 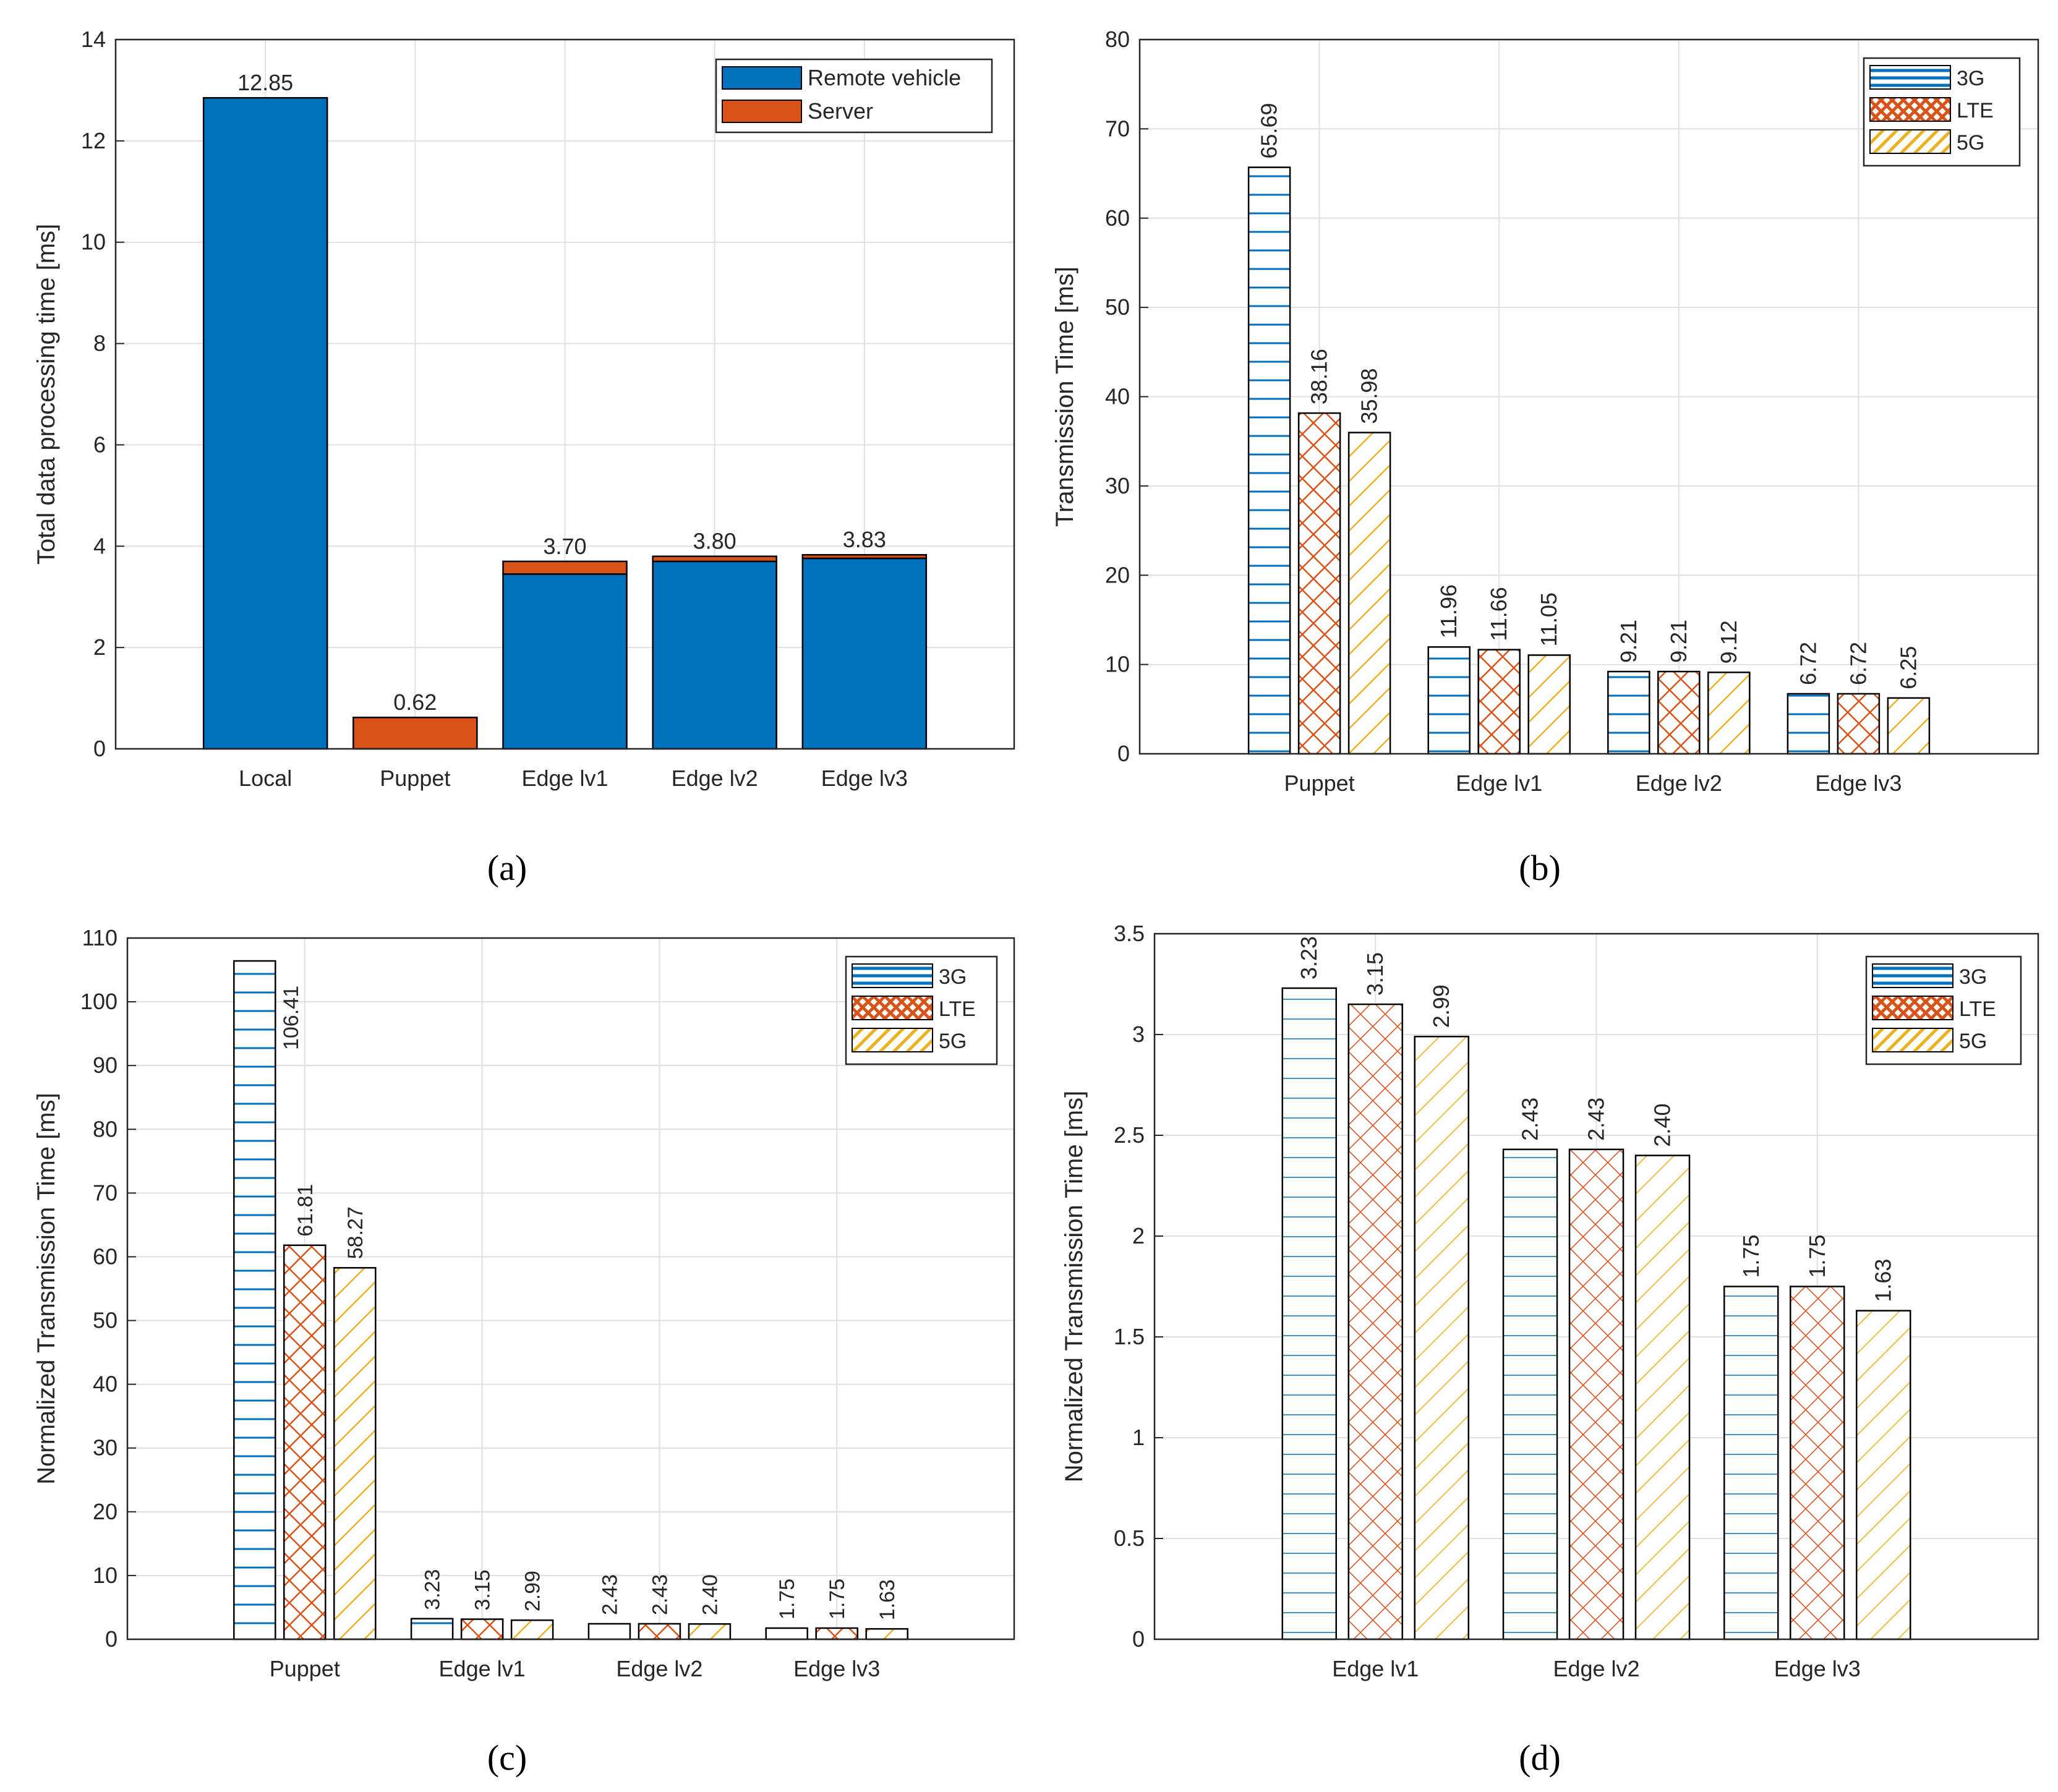 What do you see at coordinates (1499, 614) in the screenshot?
I see `data-label: 11.66` at bounding box center [1499, 614].